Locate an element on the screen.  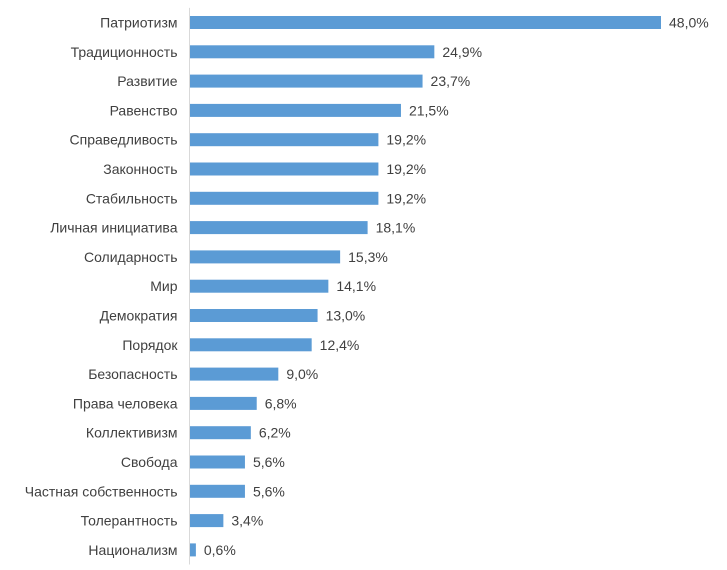
value-label: 23,7% is located at coordinates (451, 81).